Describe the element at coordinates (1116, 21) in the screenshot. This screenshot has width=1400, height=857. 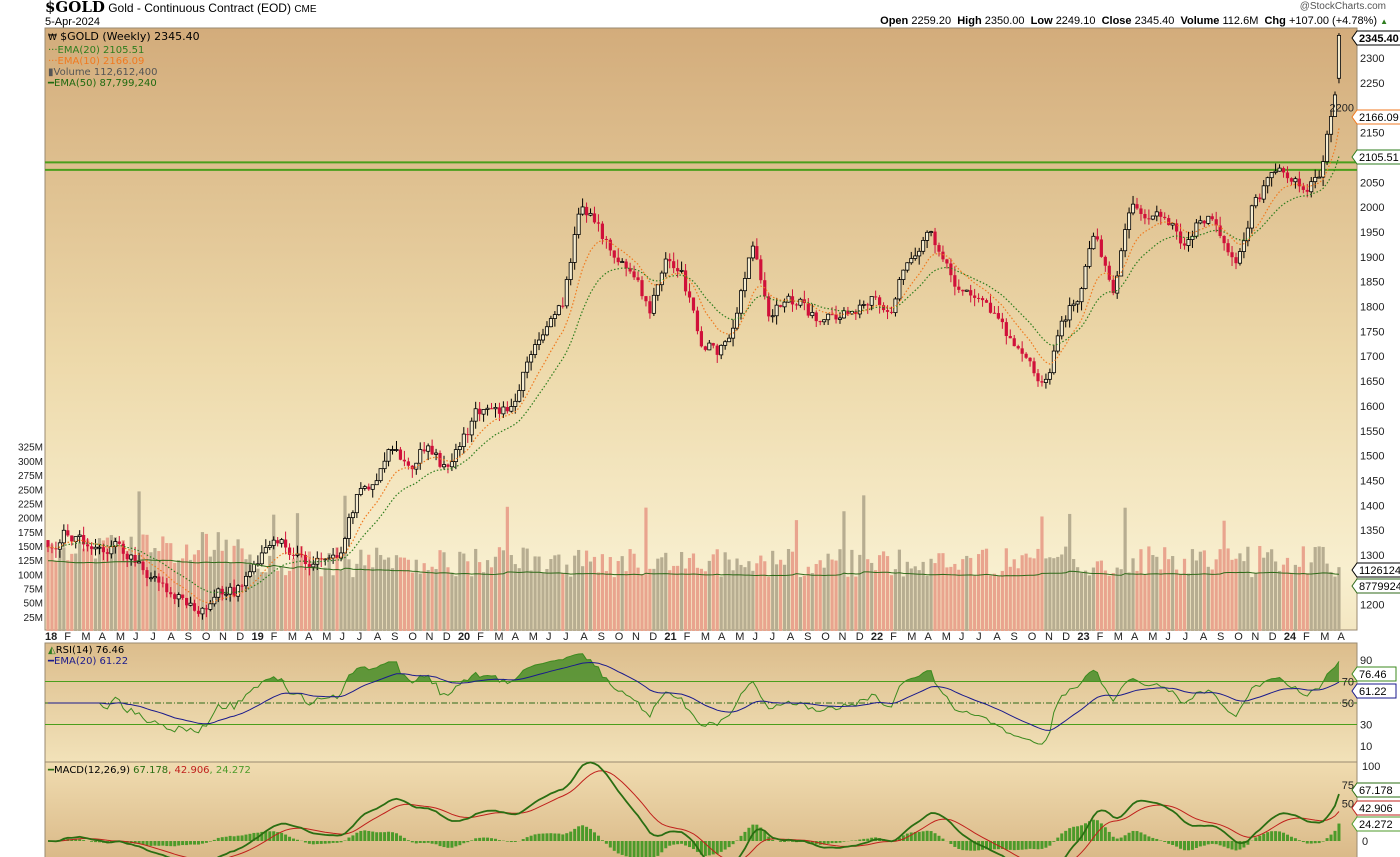
I see `close-label: Close` at that location.